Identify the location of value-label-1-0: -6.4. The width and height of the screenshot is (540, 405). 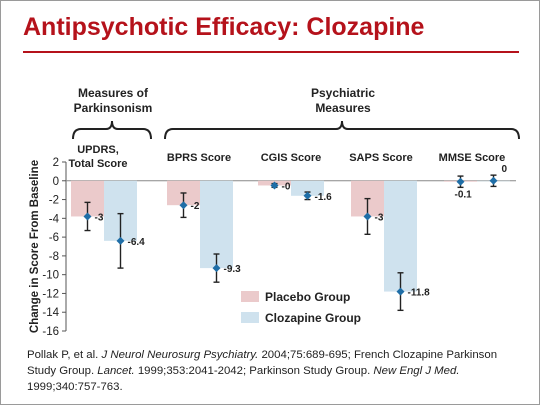
(137, 242).